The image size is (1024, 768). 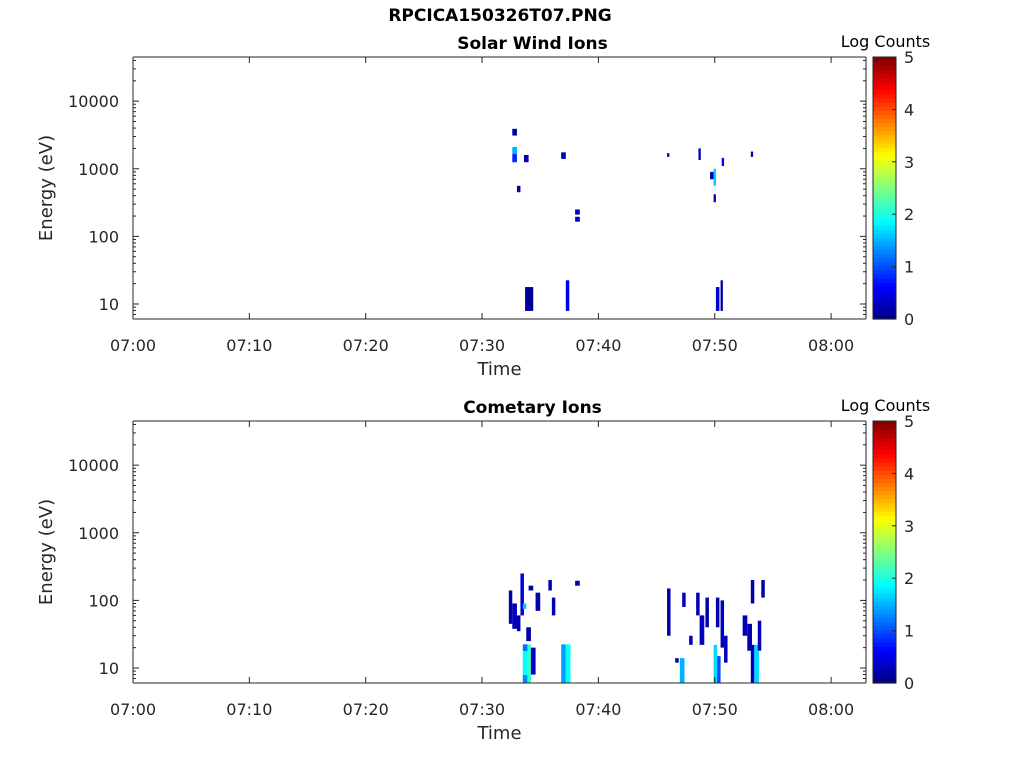 What do you see at coordinates (532, 408) in the screenshot?
I see `panel-title: Cometary Ions` at bounding box center [532, 408].